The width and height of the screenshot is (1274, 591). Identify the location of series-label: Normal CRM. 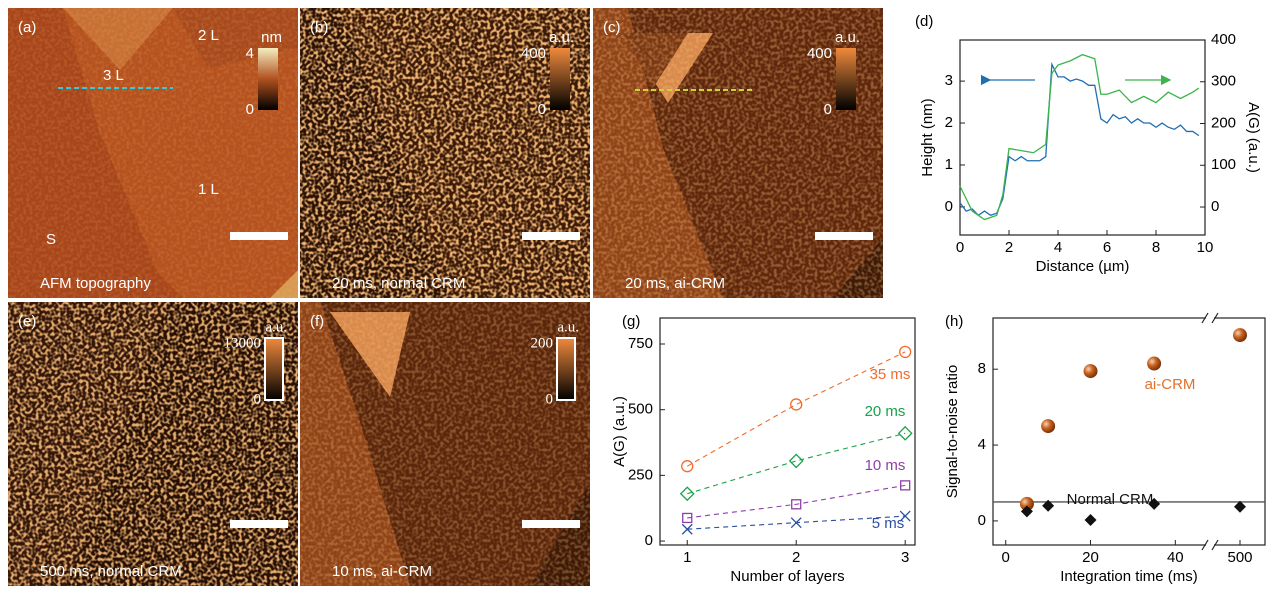
(1110, 499).